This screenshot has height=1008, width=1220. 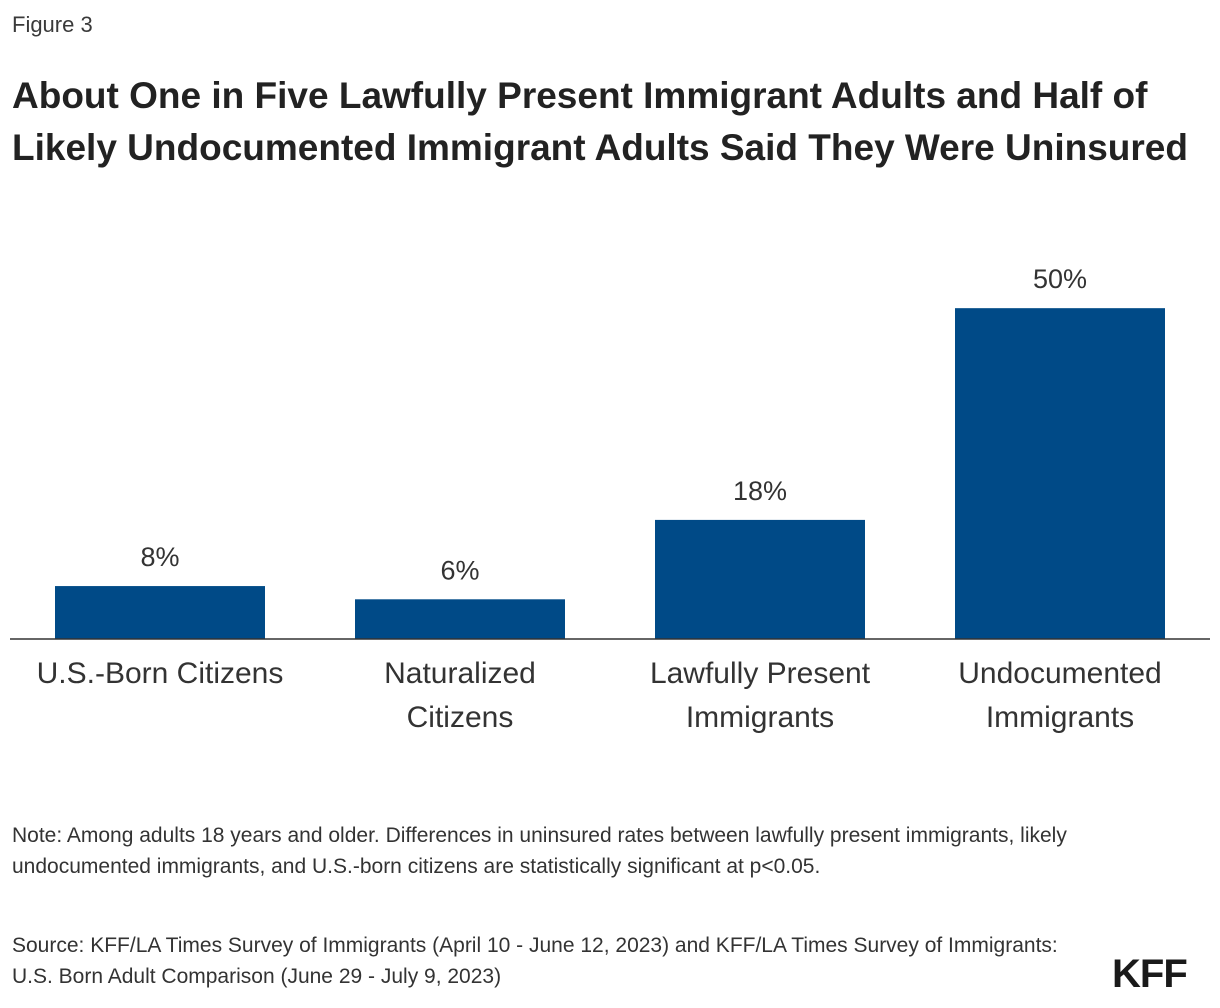 What do you see at coordinates (760, 491) in the screenshot?
I see `data-label-2: 18%` at bounding box center [760, 491].